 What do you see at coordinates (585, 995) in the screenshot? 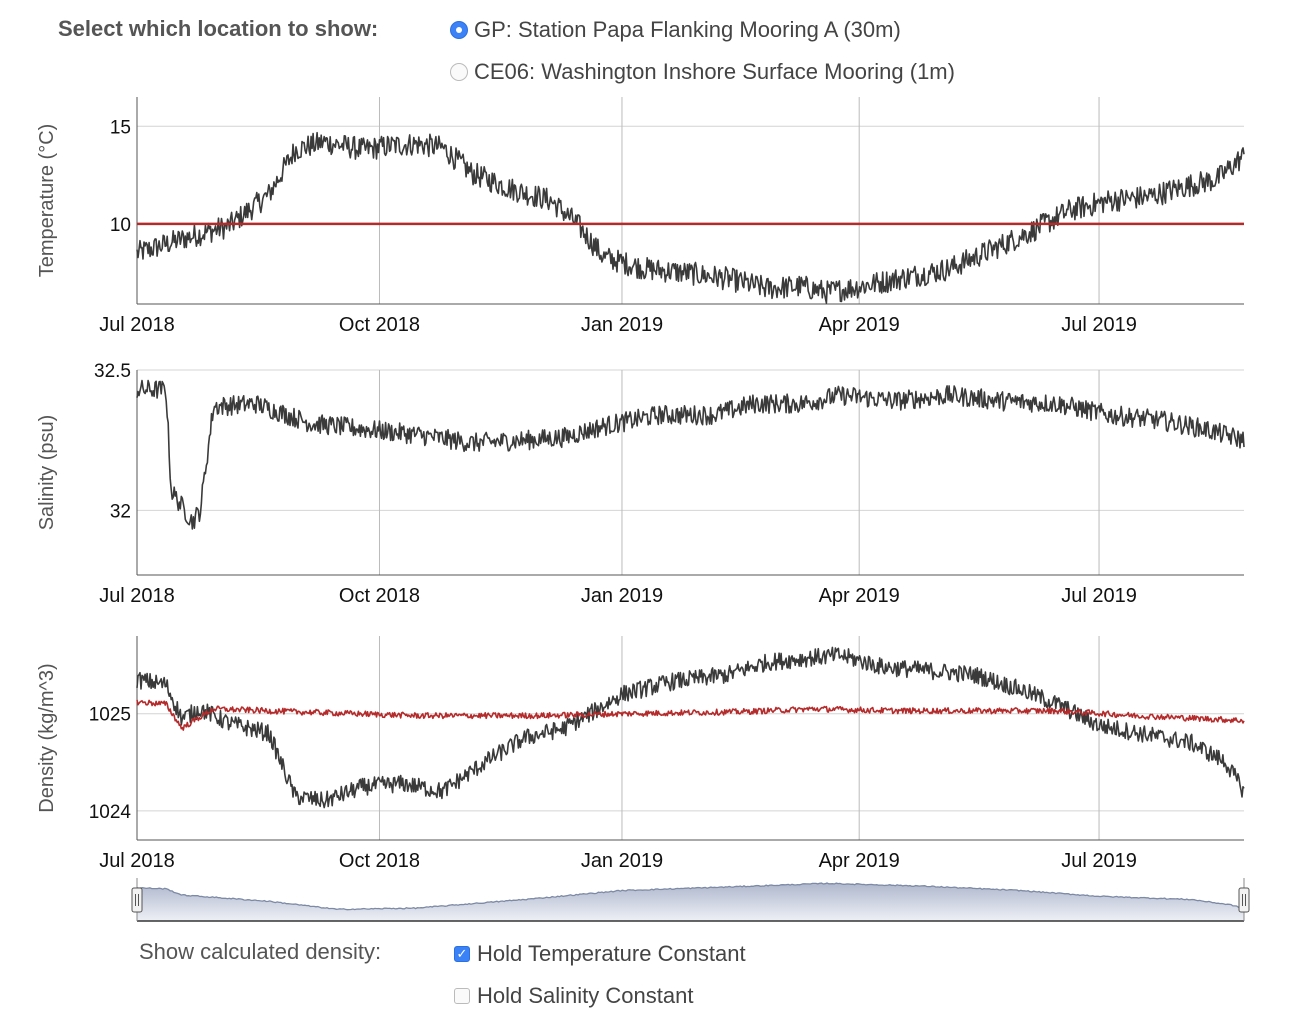
I see `hold-salinity-label: Hold Salinity Constant` at bounding box center [585, 995].